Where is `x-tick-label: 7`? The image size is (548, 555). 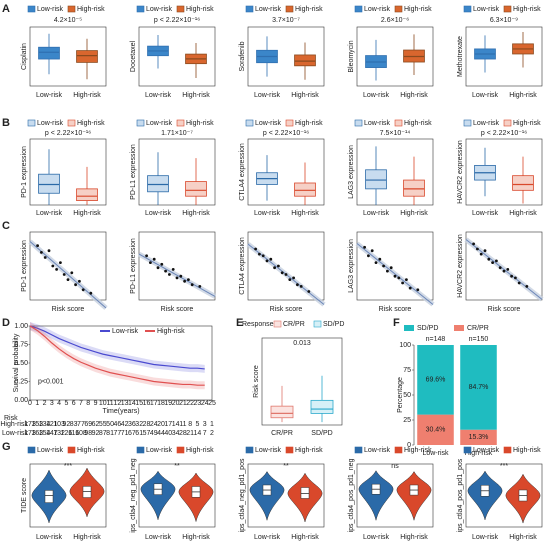 x-tick-label: 7 is located at coordinates (81, 403).